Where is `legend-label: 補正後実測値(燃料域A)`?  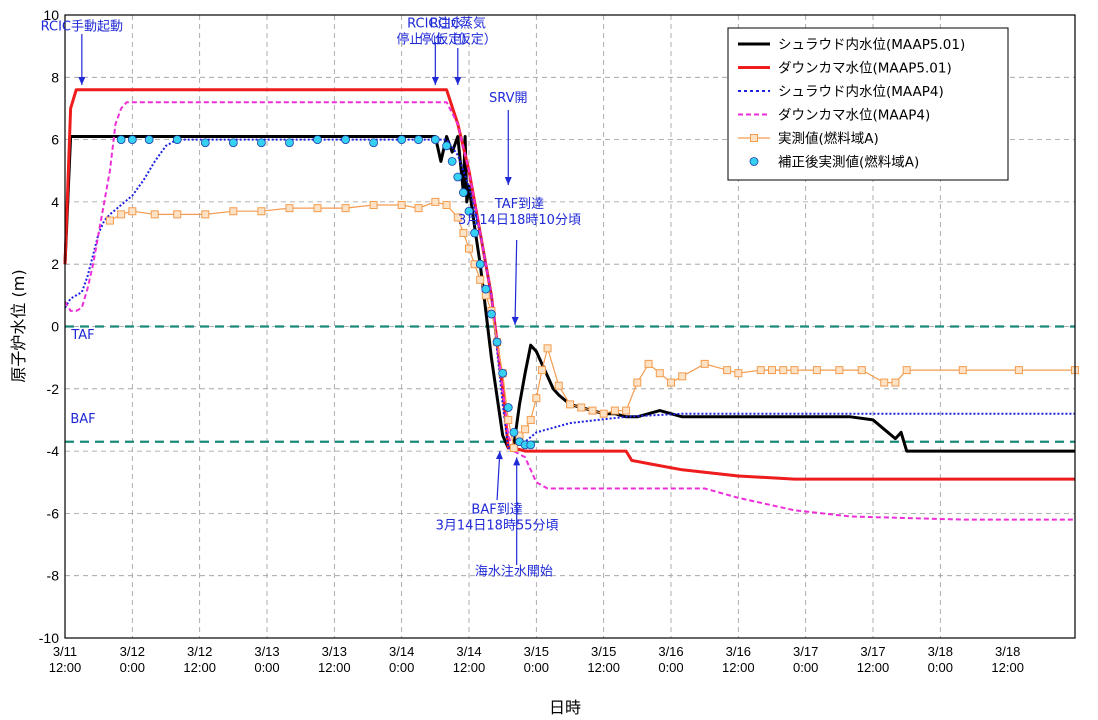 legend-label: 補正後実測値(燃料域A) is located at coordinates (848, 162).